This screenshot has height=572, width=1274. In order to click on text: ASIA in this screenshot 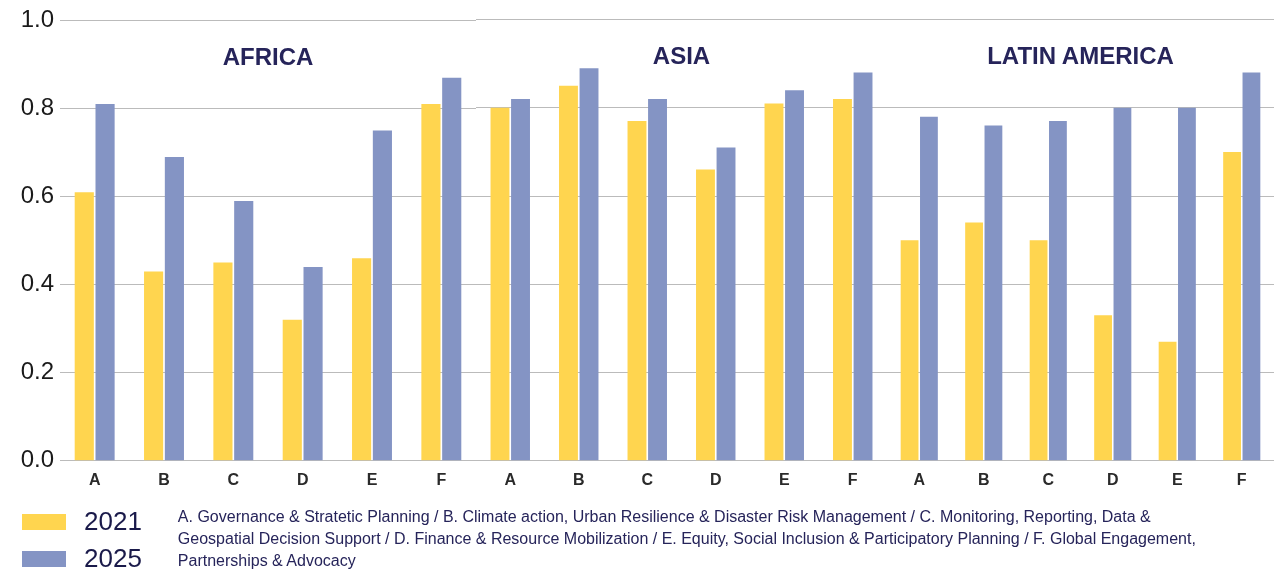, I will do `click(681, 56)`.